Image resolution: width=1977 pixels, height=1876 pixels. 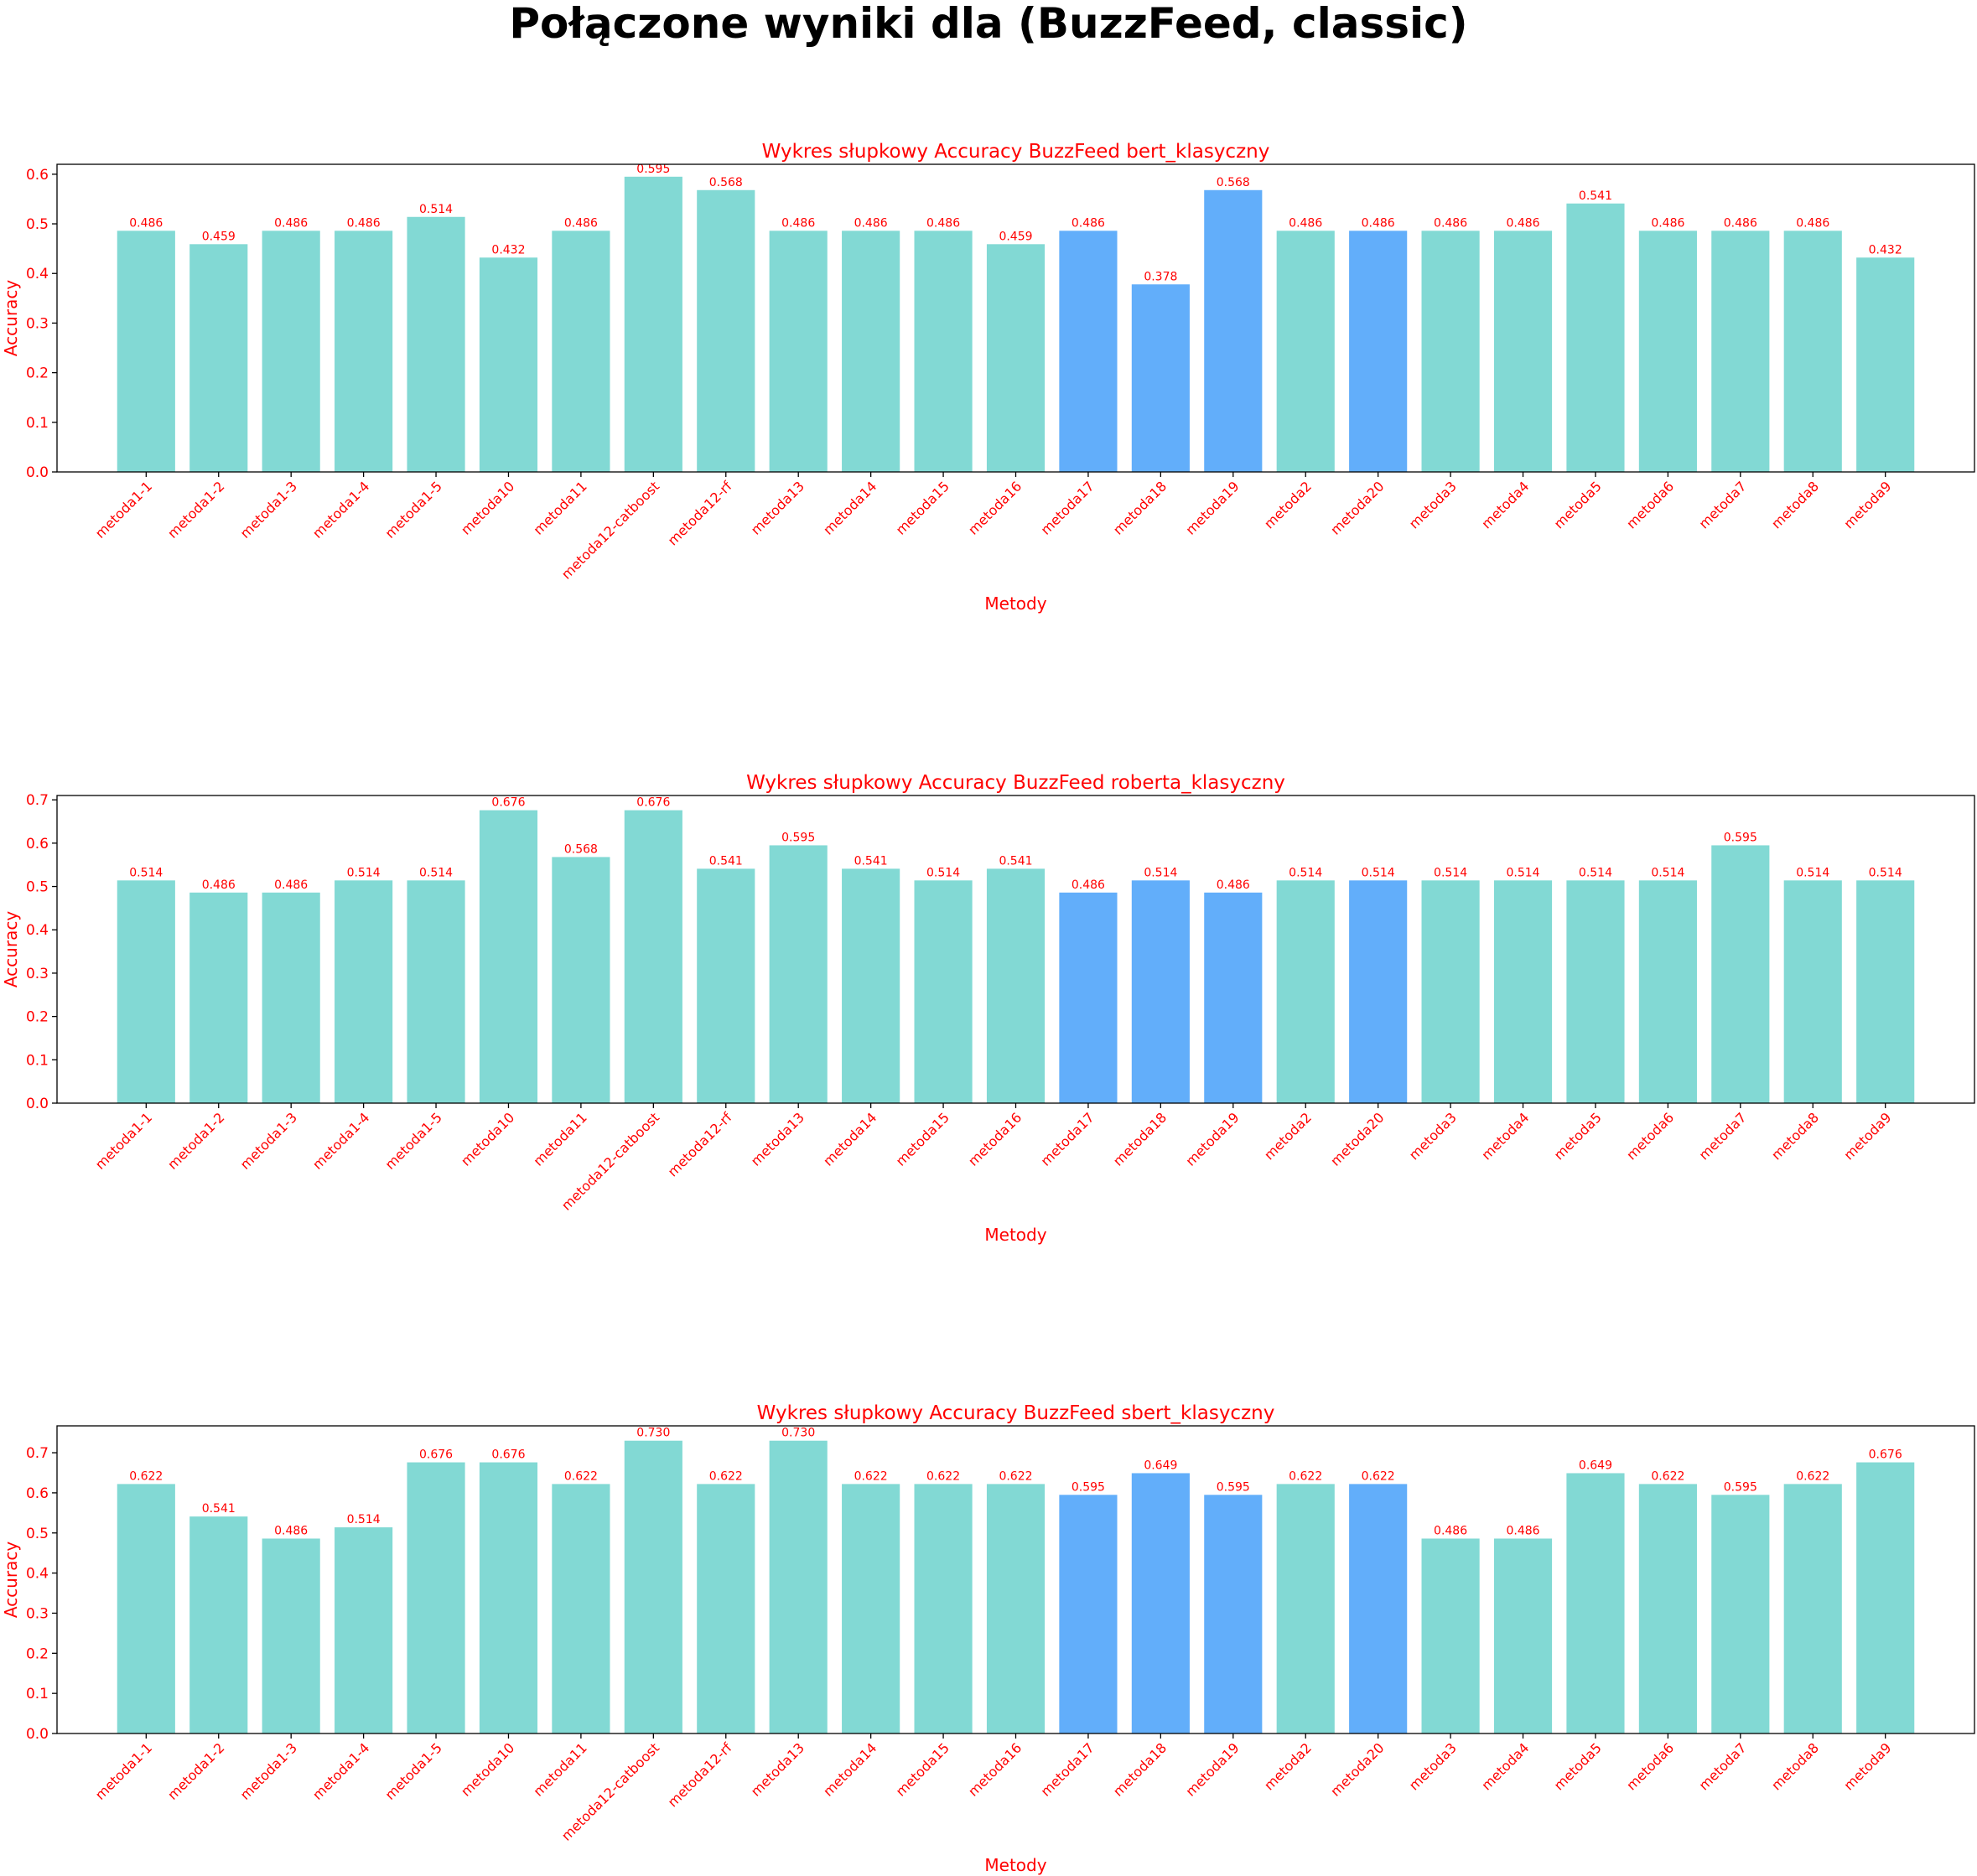 I want to click on bar-value-label: 0.595, so click(x=1740, y=837).